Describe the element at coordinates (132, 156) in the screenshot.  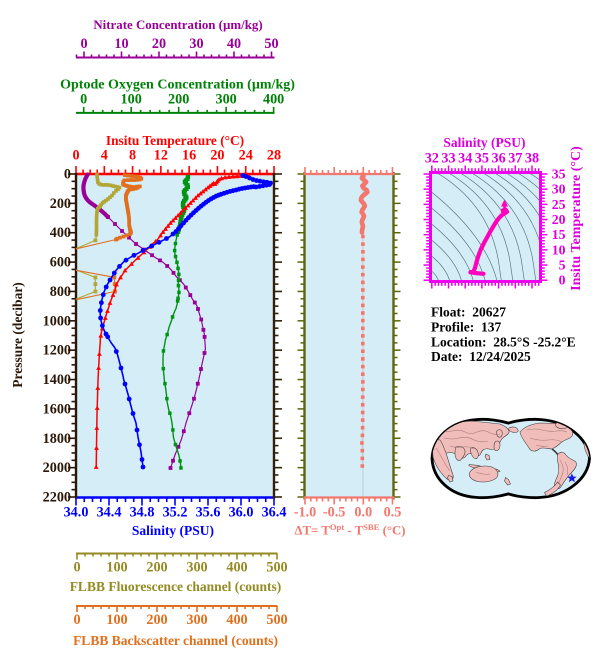
I see `svg-text: 8` at that location.